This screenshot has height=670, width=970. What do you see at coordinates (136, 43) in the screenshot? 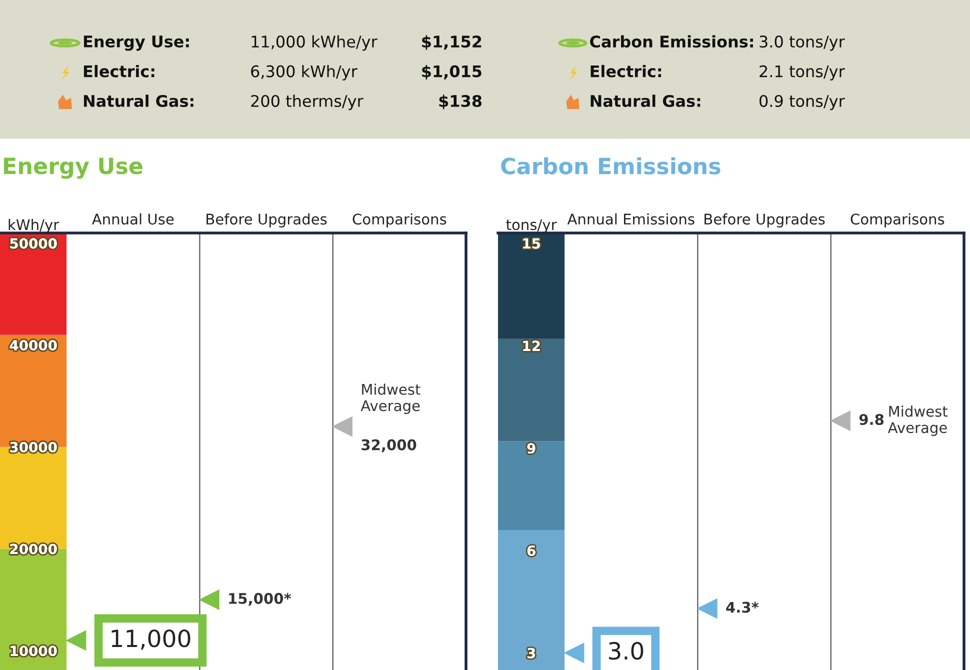
I see `text: Energy Use:` at bounding box center [136, 43].